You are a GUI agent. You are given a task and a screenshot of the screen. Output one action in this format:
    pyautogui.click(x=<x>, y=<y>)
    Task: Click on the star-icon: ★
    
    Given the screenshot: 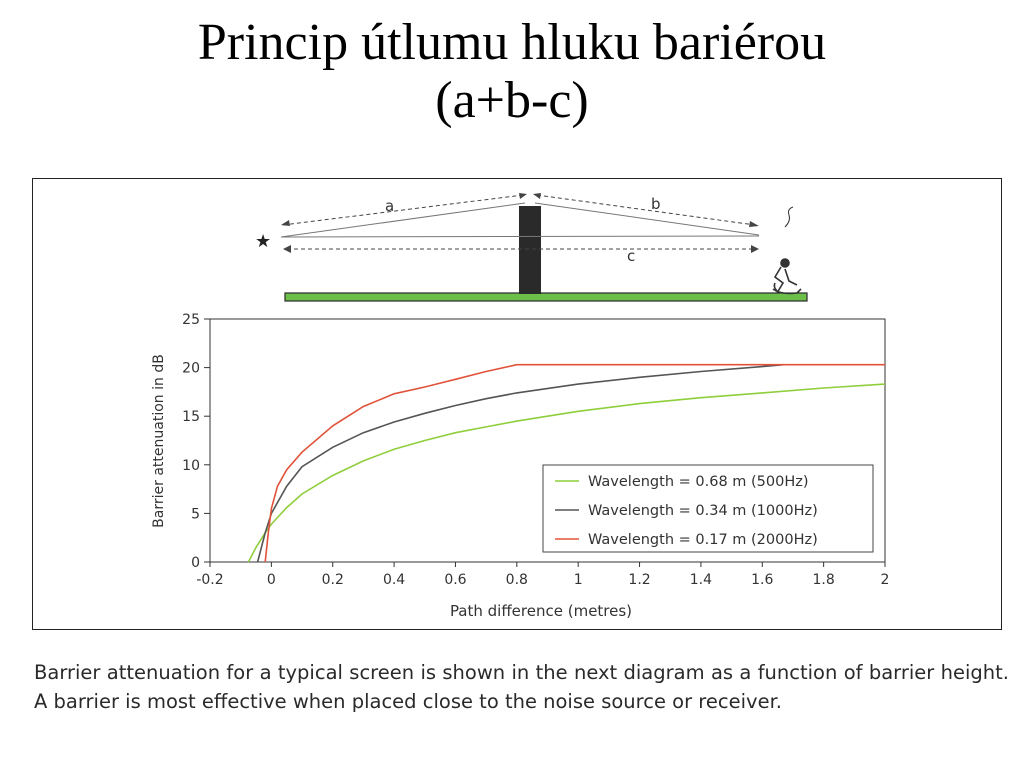 What is the action you would take?
    pyautogui.click(x=263, y=241)
    